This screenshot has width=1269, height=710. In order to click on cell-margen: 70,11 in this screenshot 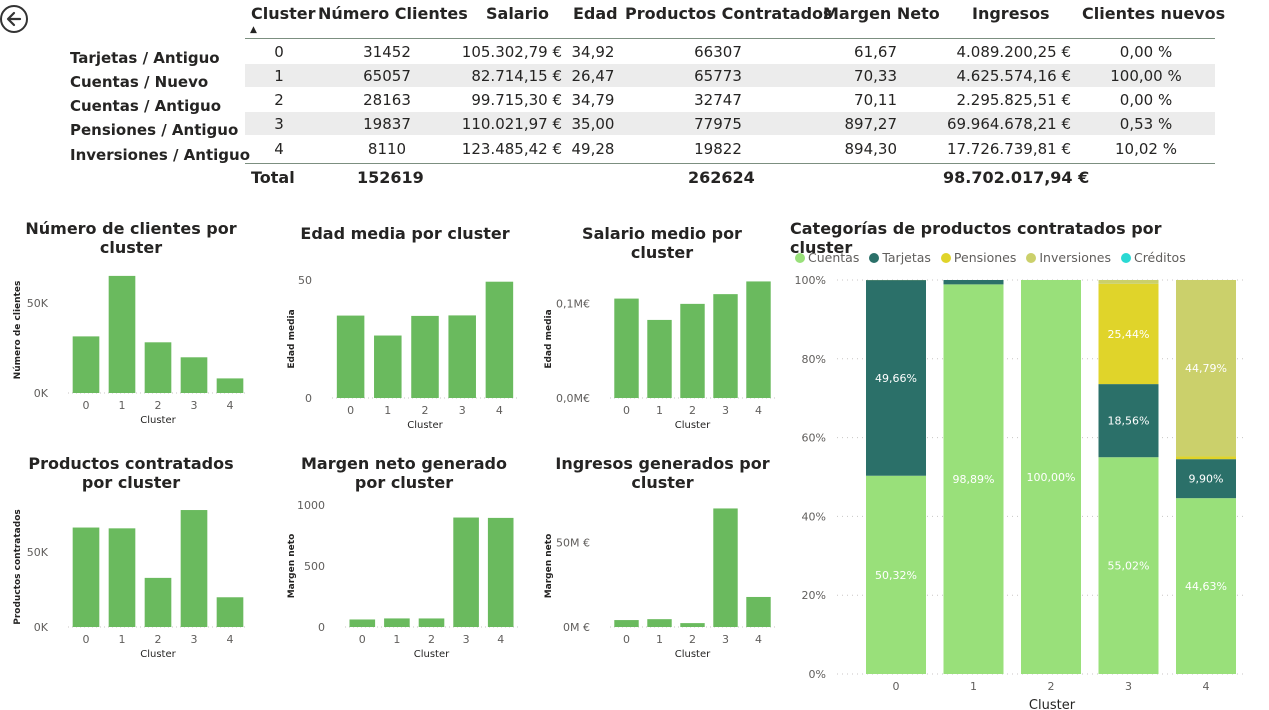, I will do `click(875, 100)`.